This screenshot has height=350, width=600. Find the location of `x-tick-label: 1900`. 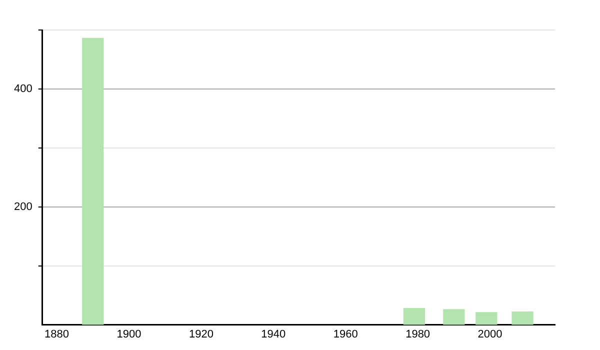

x-tick-label: 1900 is located at coordinates (129, 334).